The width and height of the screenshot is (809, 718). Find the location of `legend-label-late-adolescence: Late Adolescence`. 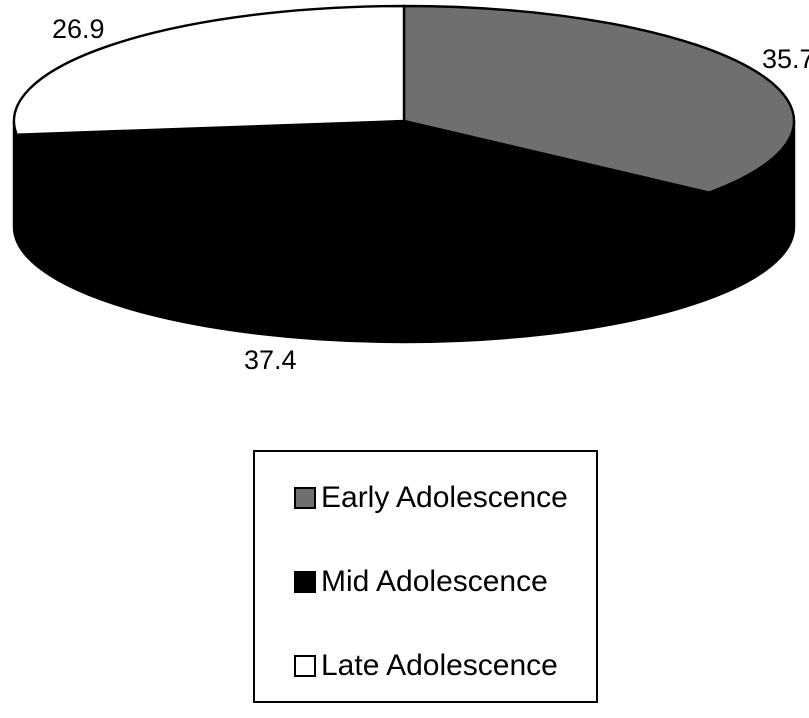

legend-label-late-adolescence: Late Adolescence is located at coordinates (439, 665).